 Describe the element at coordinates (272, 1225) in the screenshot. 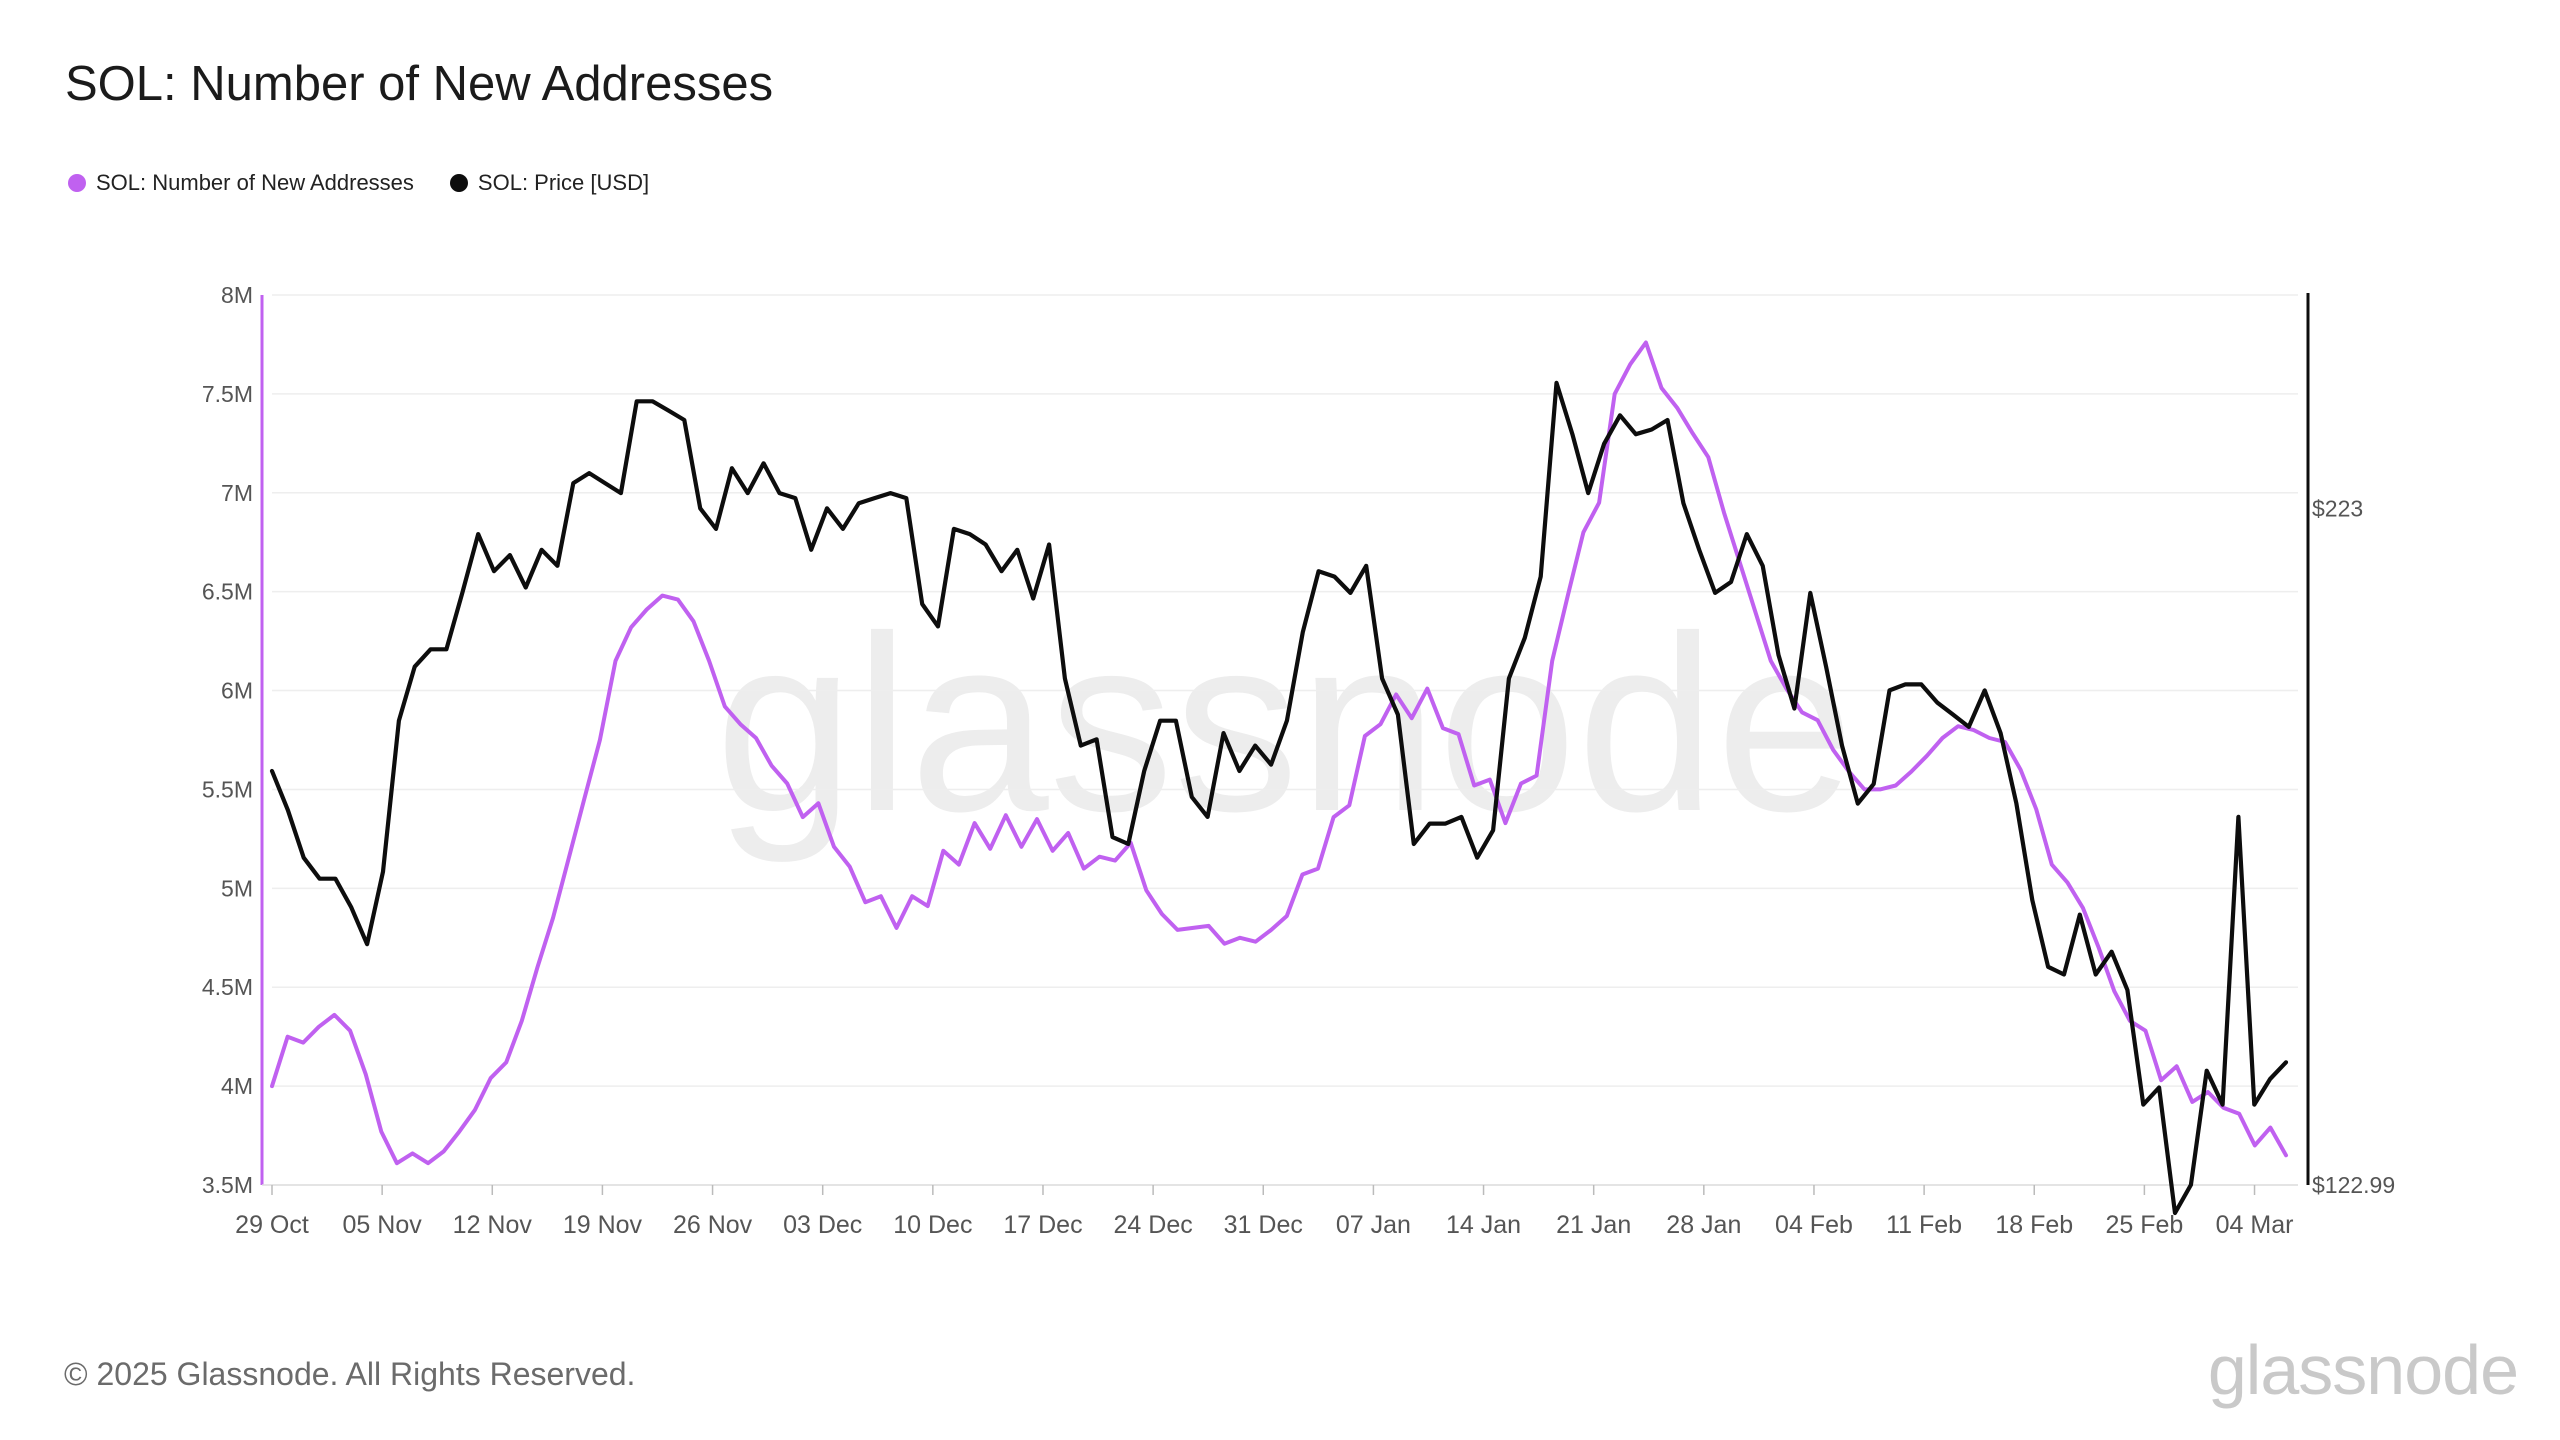

I see `x-axis-tick-label: 29 Oct` at that location.